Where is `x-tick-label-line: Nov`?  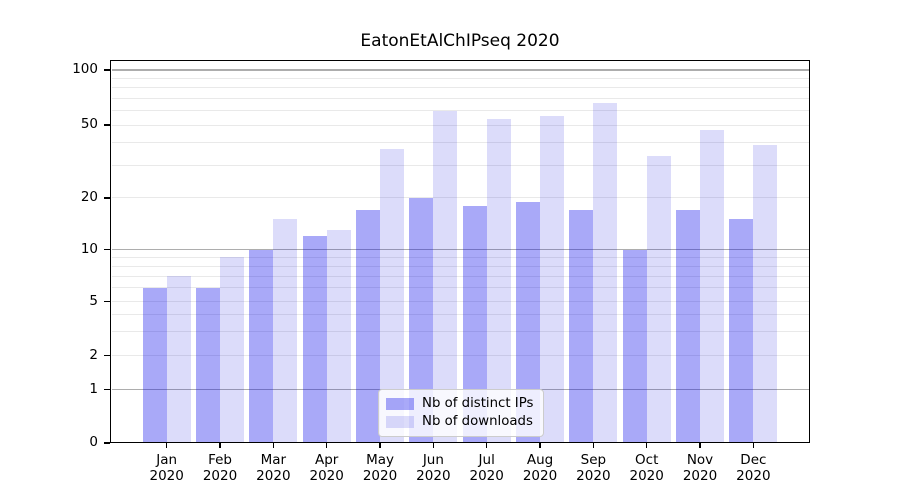 x-tick-label-line: Nov is located at coordinates (700, 460).